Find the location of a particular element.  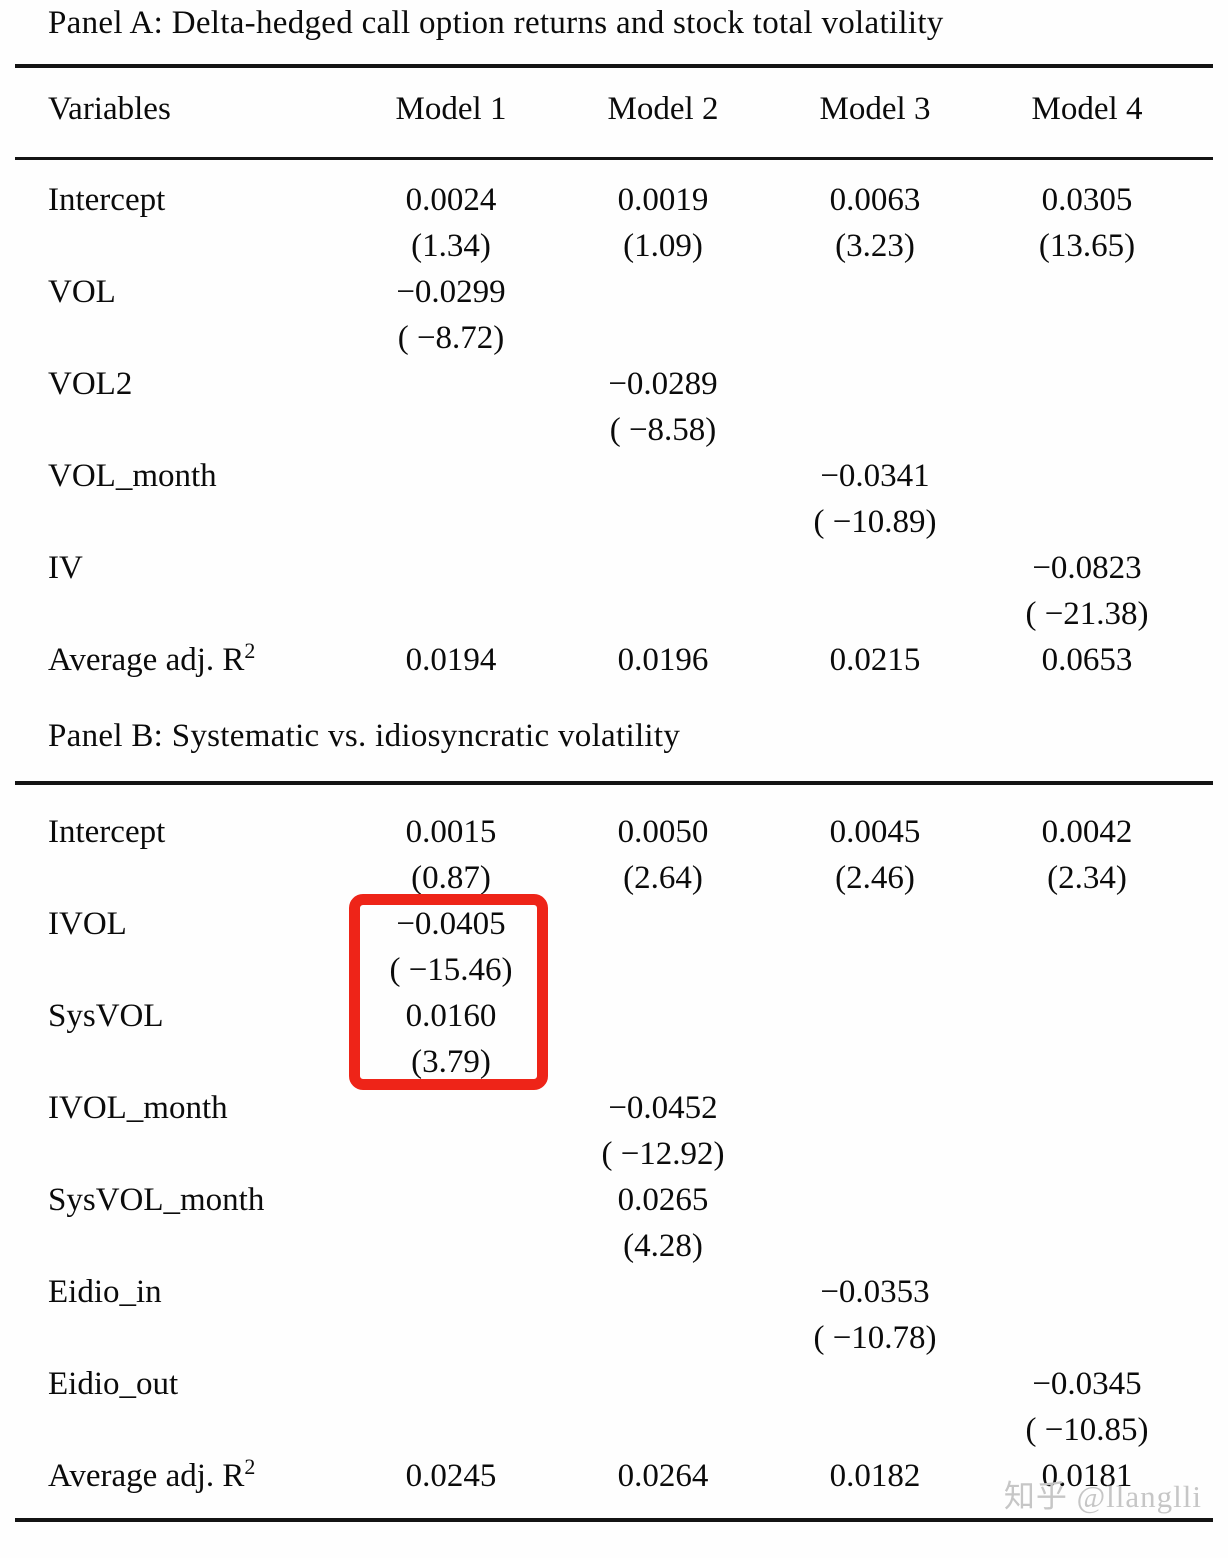

highlight-box is located at coordinates (448, 992).